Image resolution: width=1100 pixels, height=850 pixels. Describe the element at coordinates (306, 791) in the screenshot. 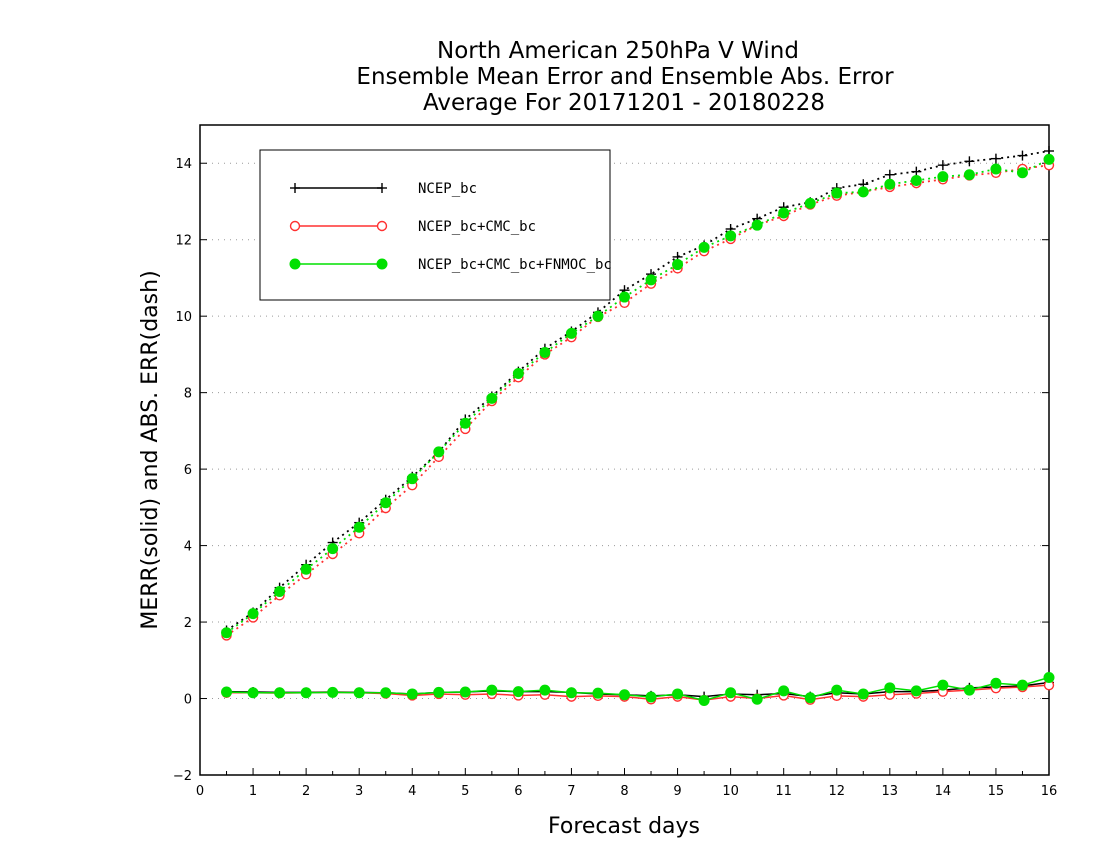

I see `x-tick-label: 2` at that location.